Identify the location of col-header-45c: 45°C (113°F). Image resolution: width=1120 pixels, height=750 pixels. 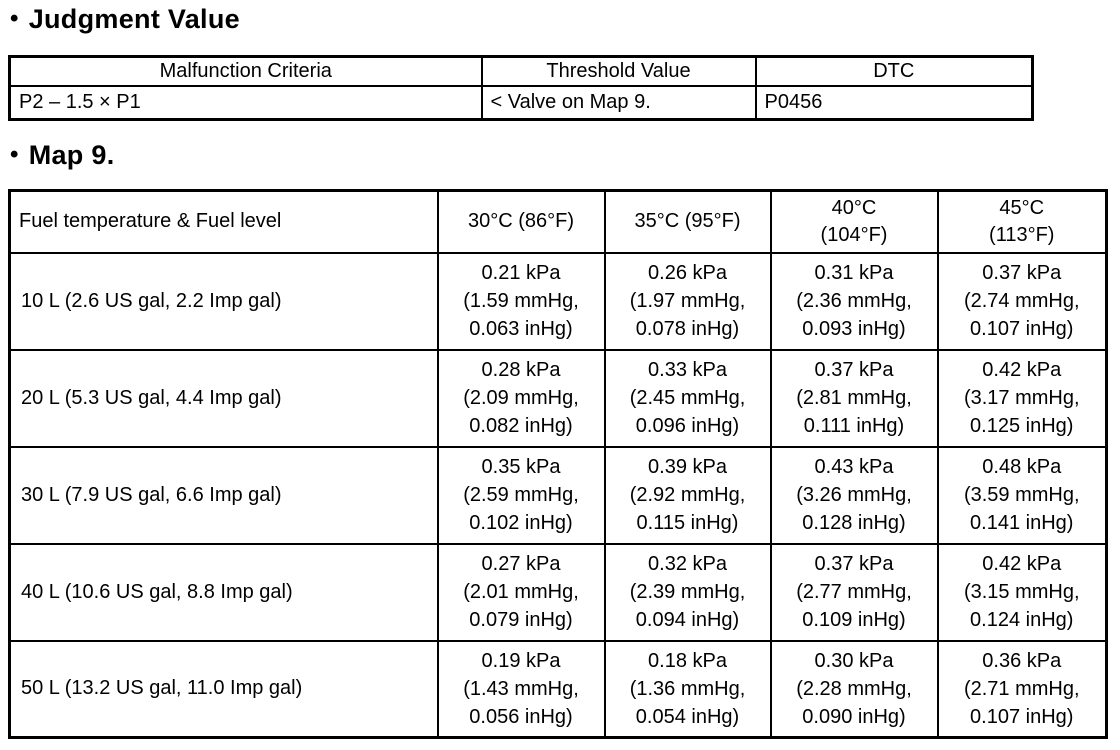
(1022, 221).